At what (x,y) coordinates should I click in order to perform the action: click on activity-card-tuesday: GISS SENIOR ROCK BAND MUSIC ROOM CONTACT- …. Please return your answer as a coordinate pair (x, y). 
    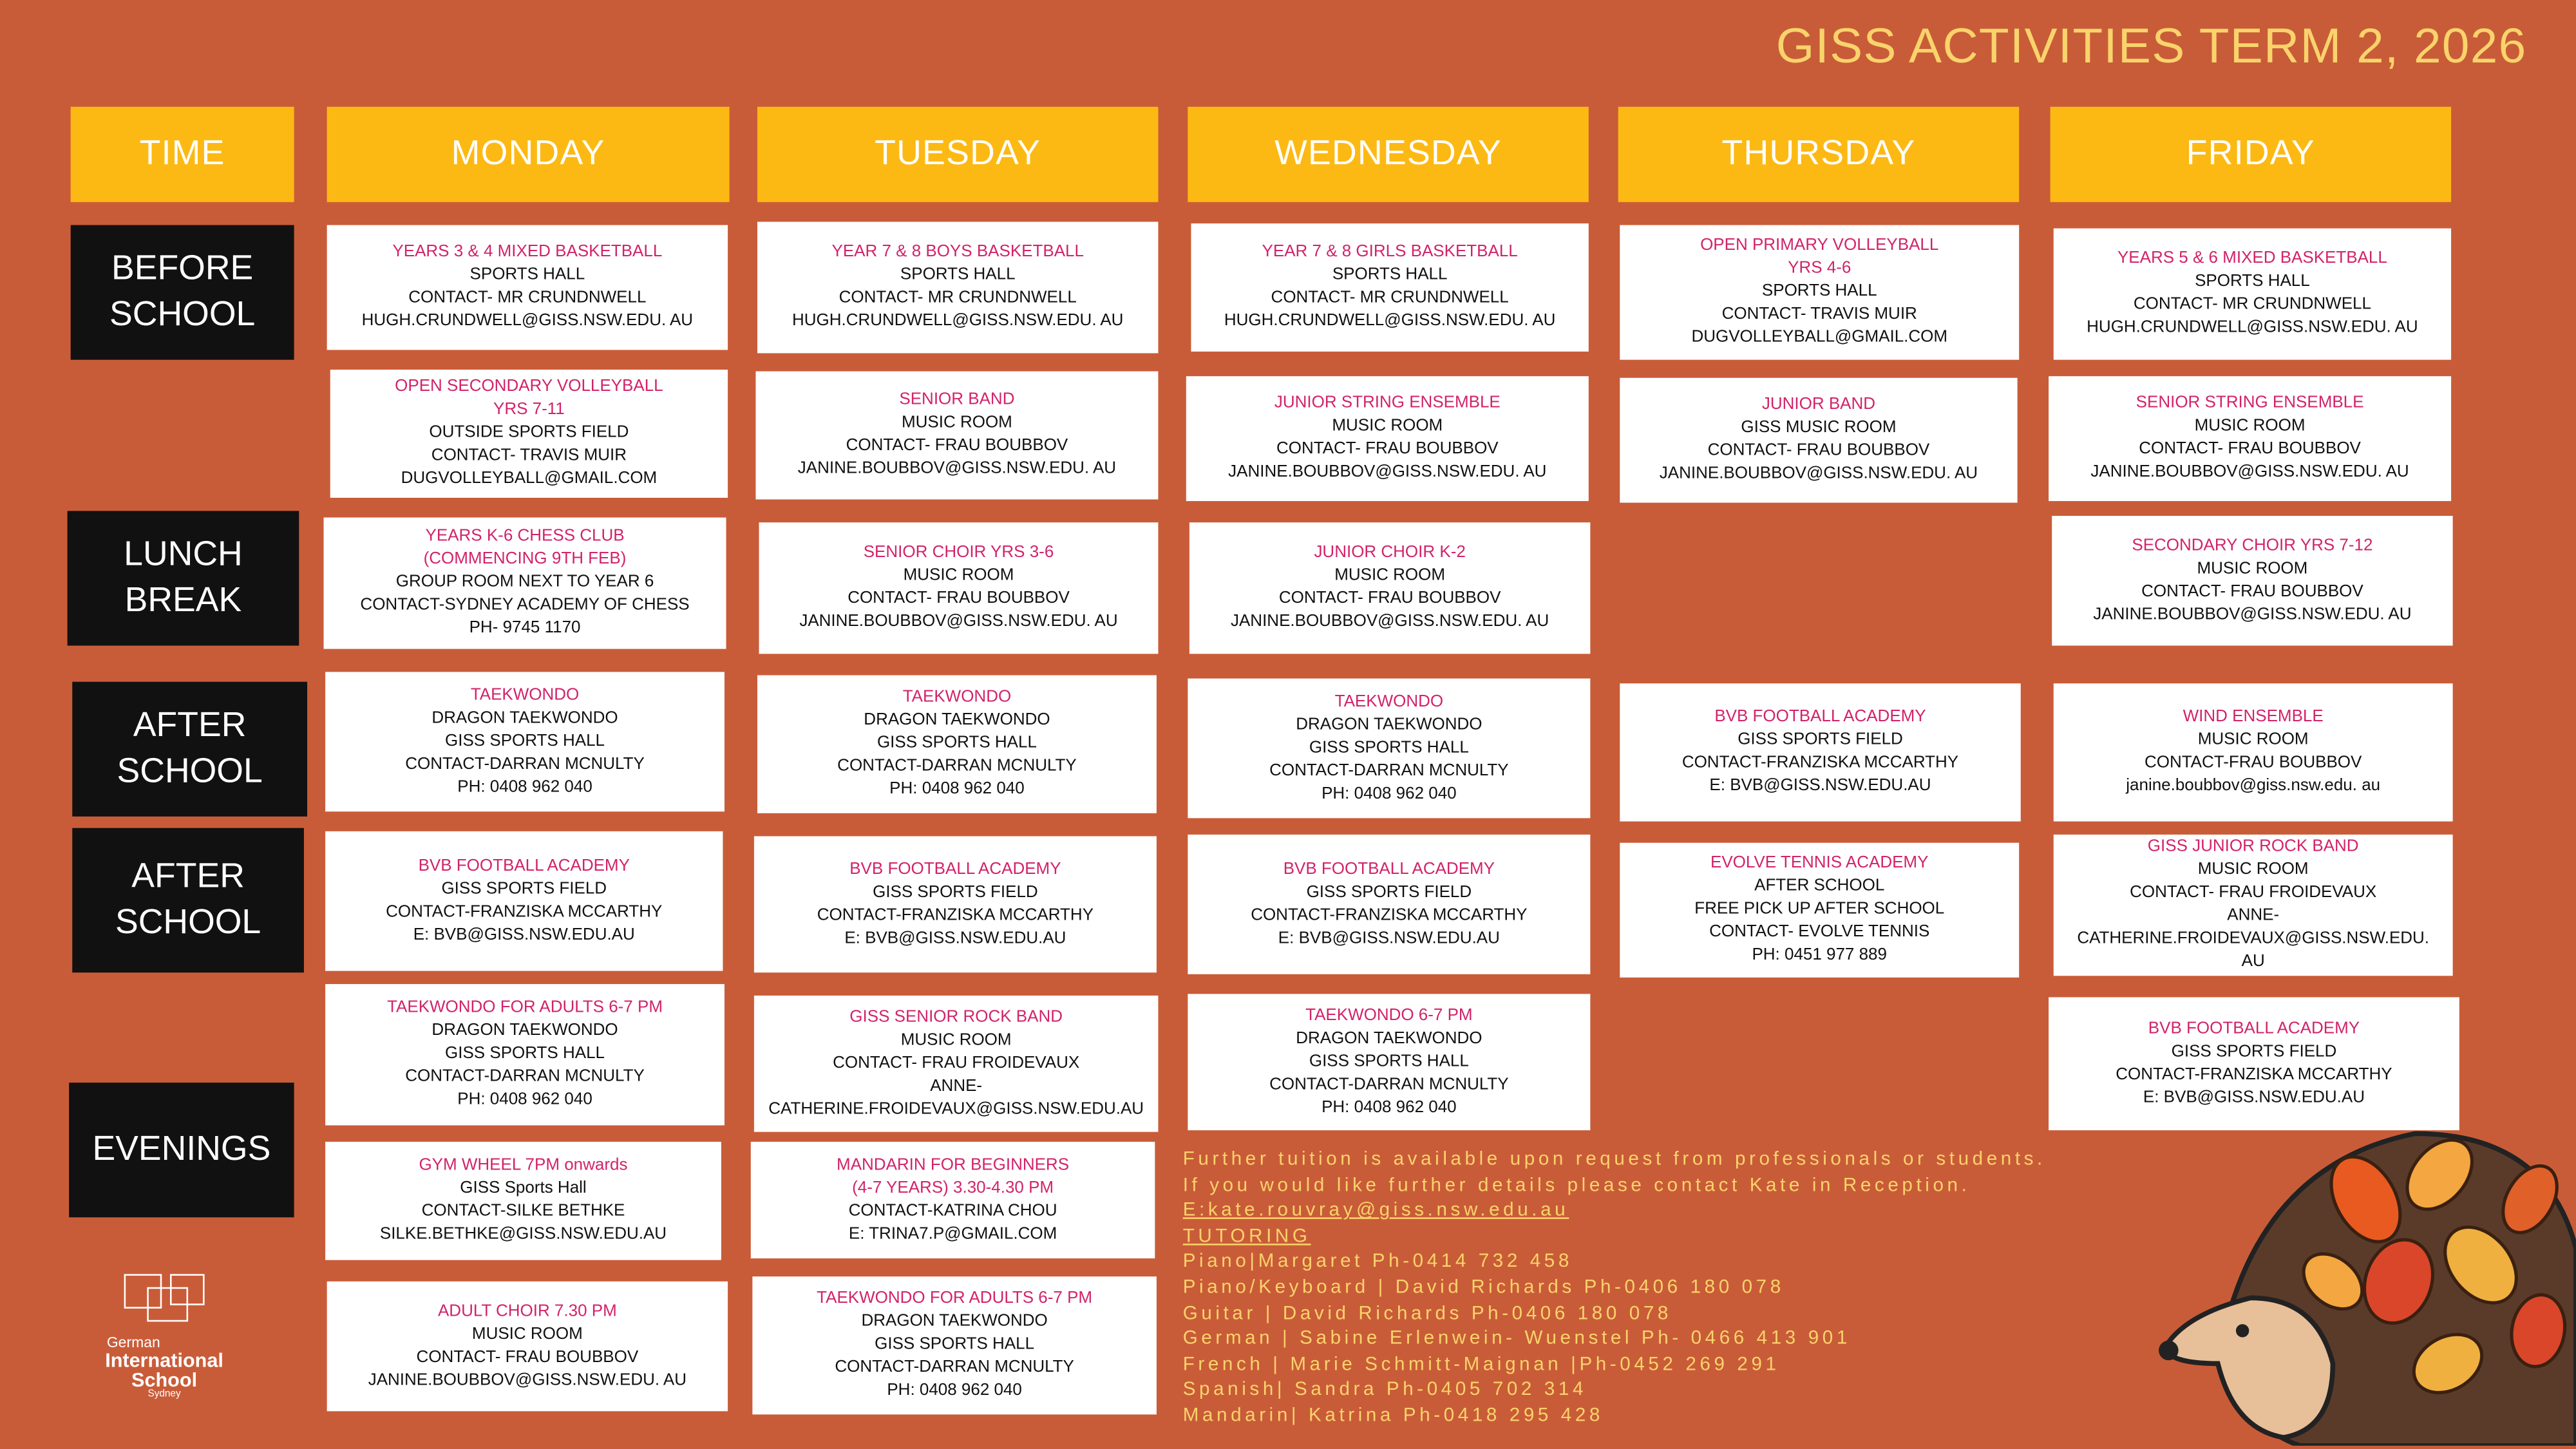
    Looking at the image, I should click on (956, 1063).